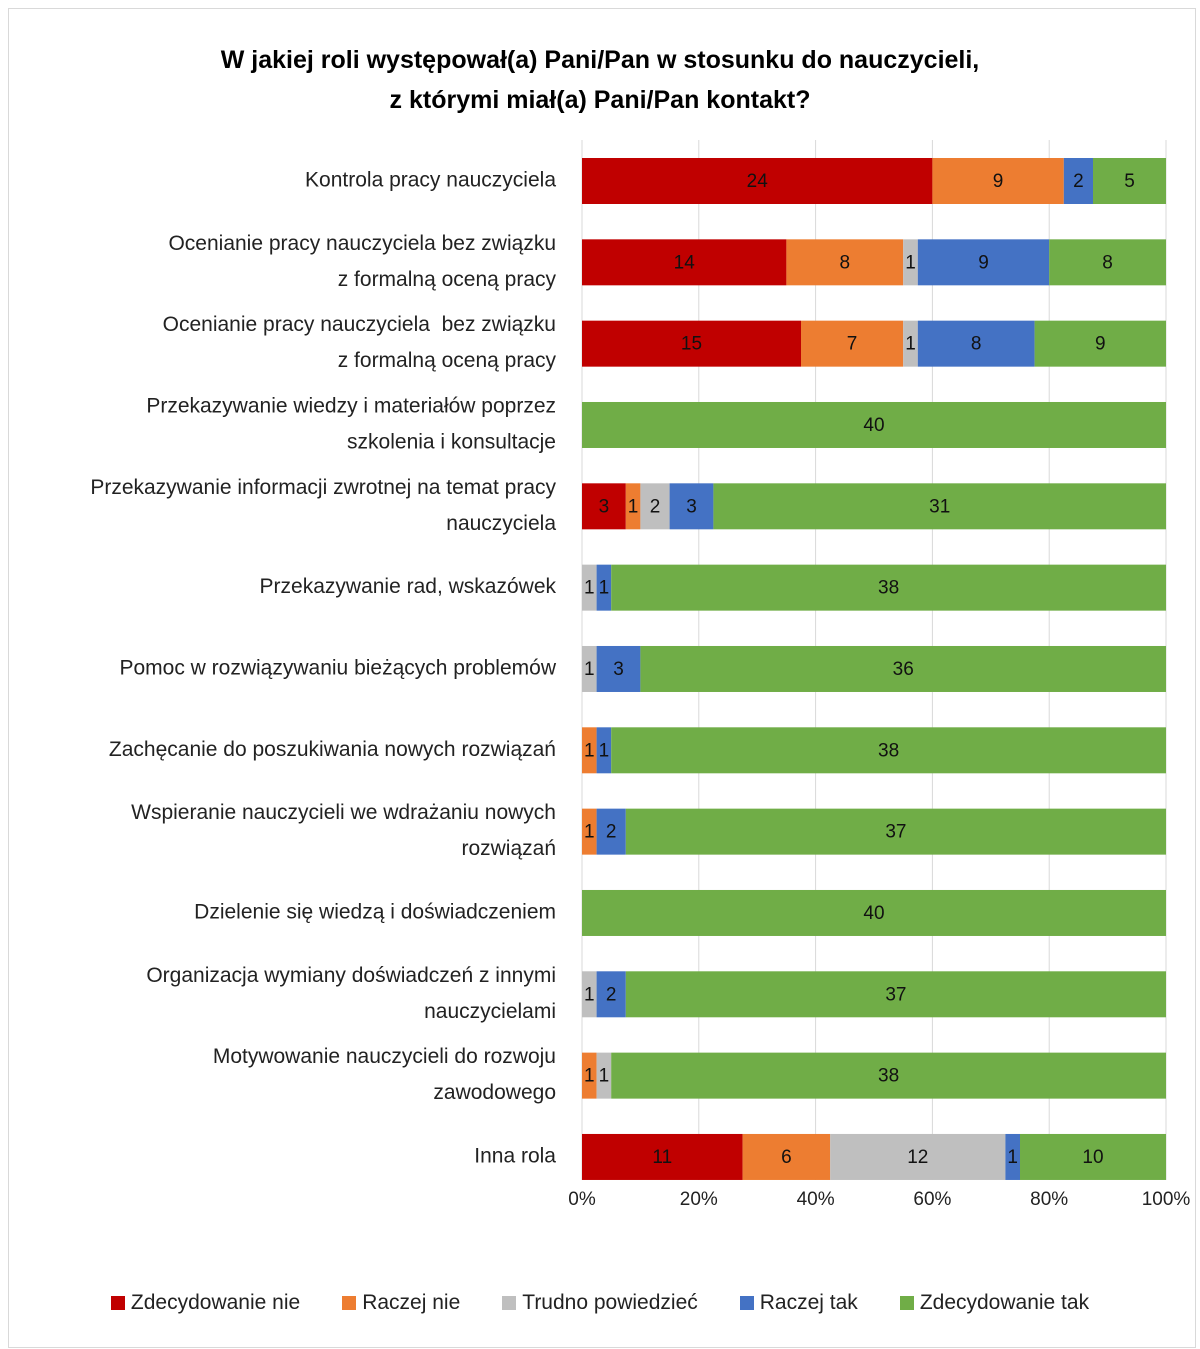  I want to click on category-label: szkolenia i konsultacje, so click(451, 442).